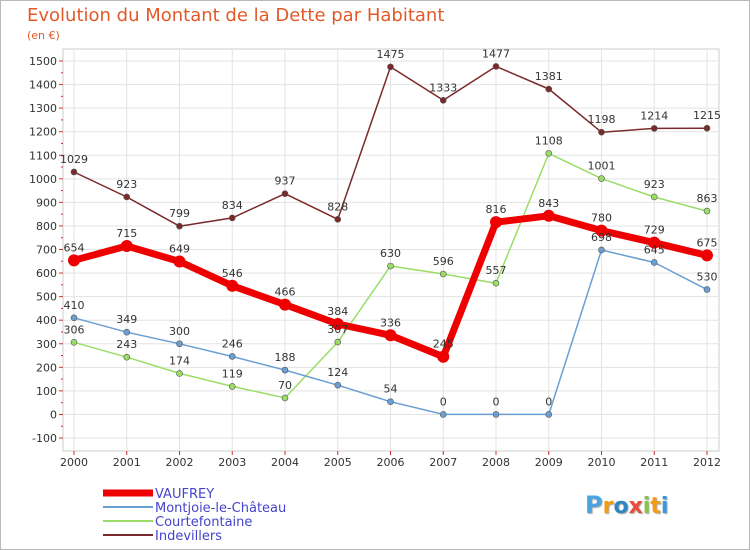  What do you see at coordinates (602, 166) in the screenshot?
I see `data-label: 1001` at bounding box center [602, 166].